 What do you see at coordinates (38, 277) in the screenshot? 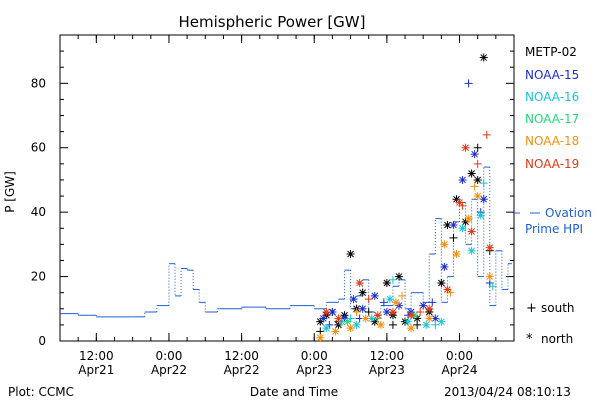
I see `y-tick-label: 20` at bounding box center [38, 277].